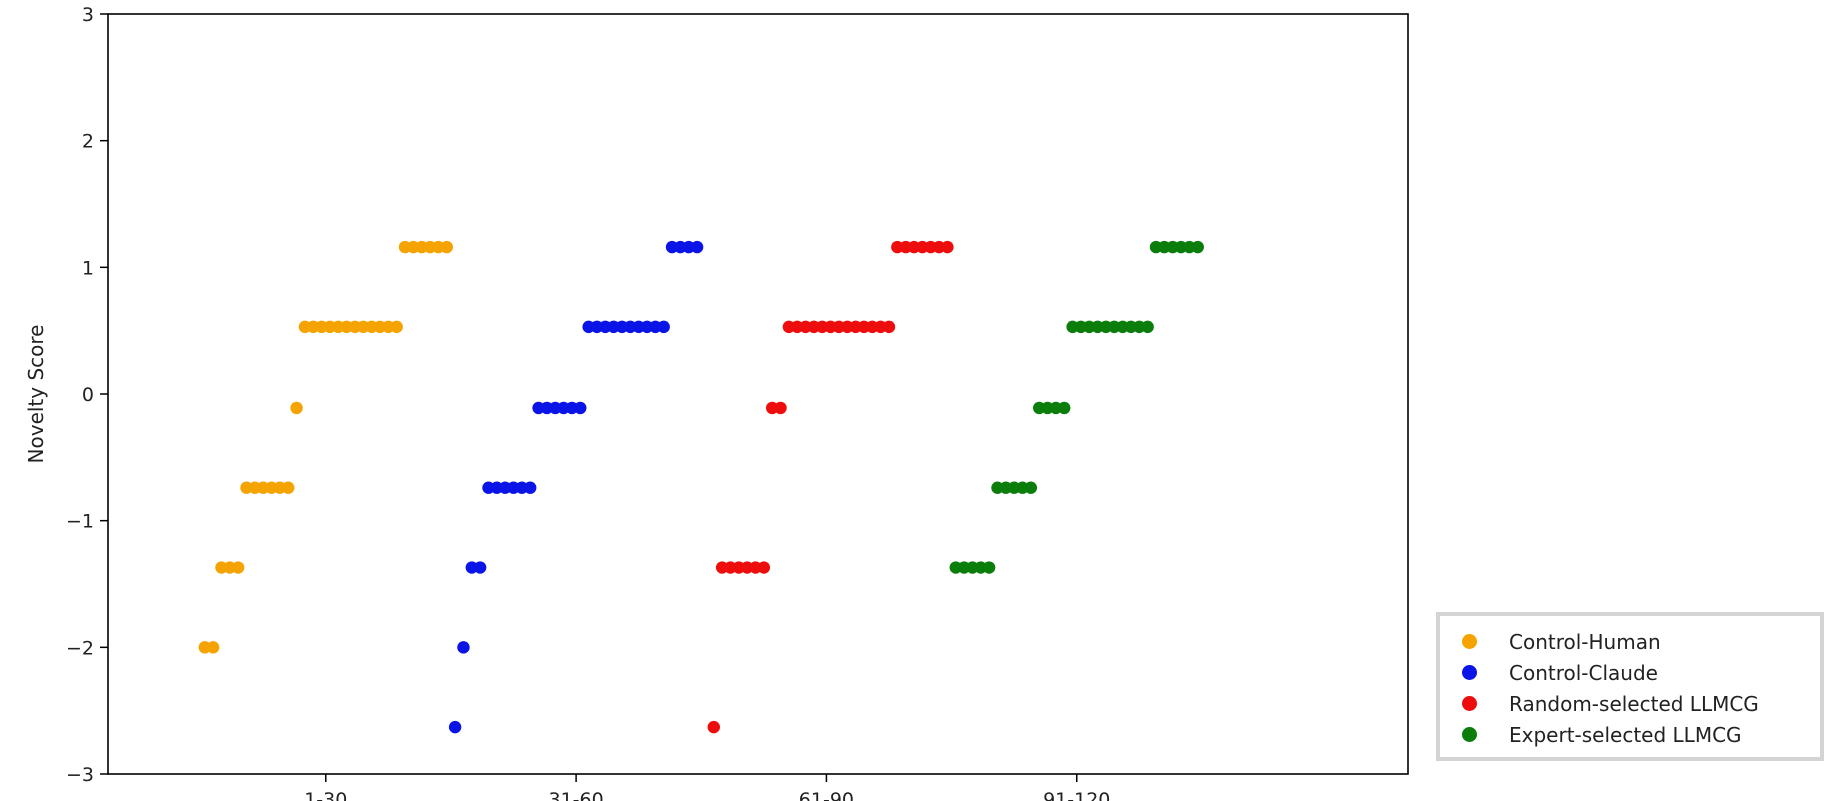 The image size is (1837, 801). Describe the element at coordinates (1625, 734) in the screenshot. I see `legend-label: Expert-selected LLMCG` at that location.